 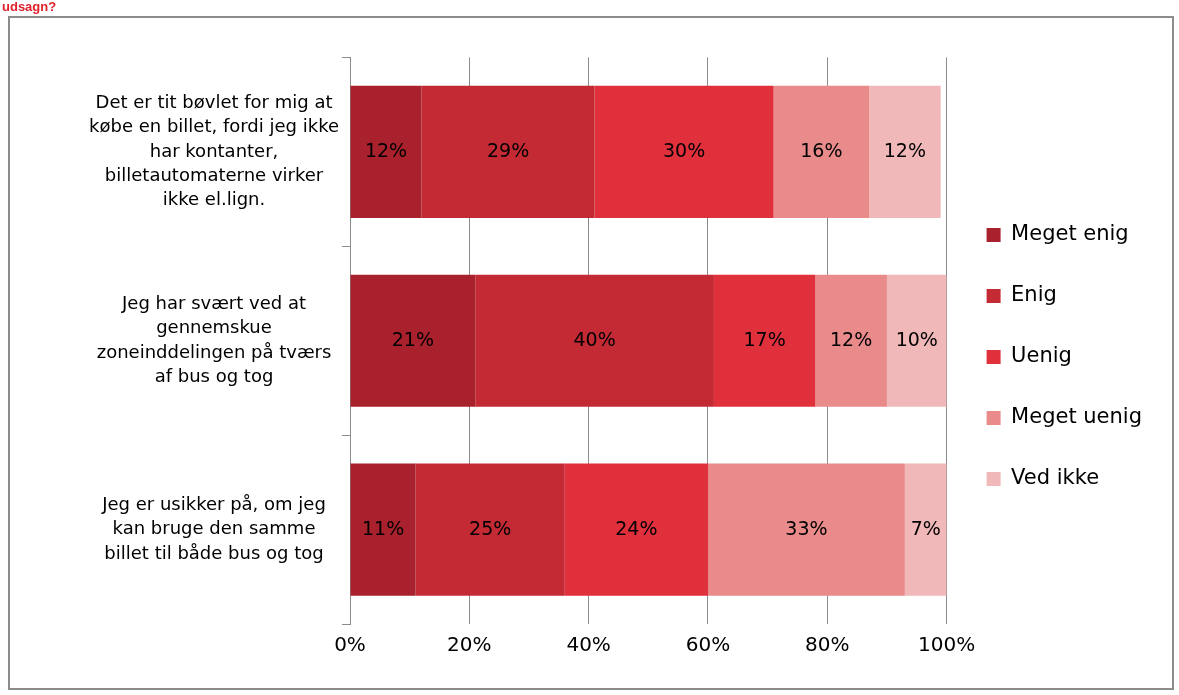 I want to click on data-label: 16%, so click(x=821, y=149).